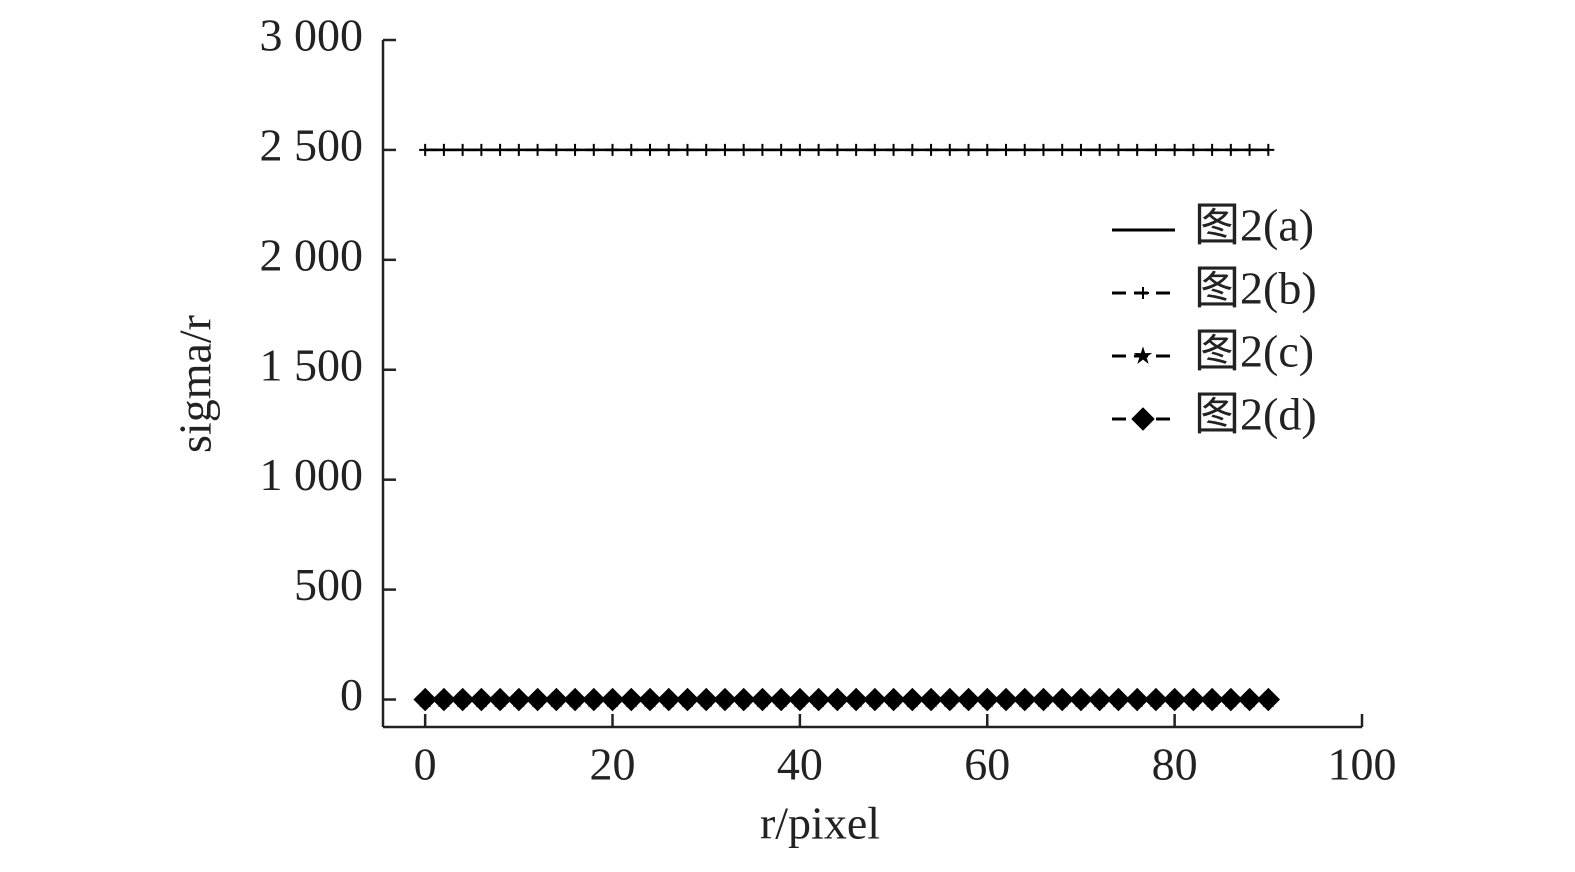 The width and height of the screenshot is (1575, 872). I want to click on y-tick-label: 3 000, so click(312, 35).